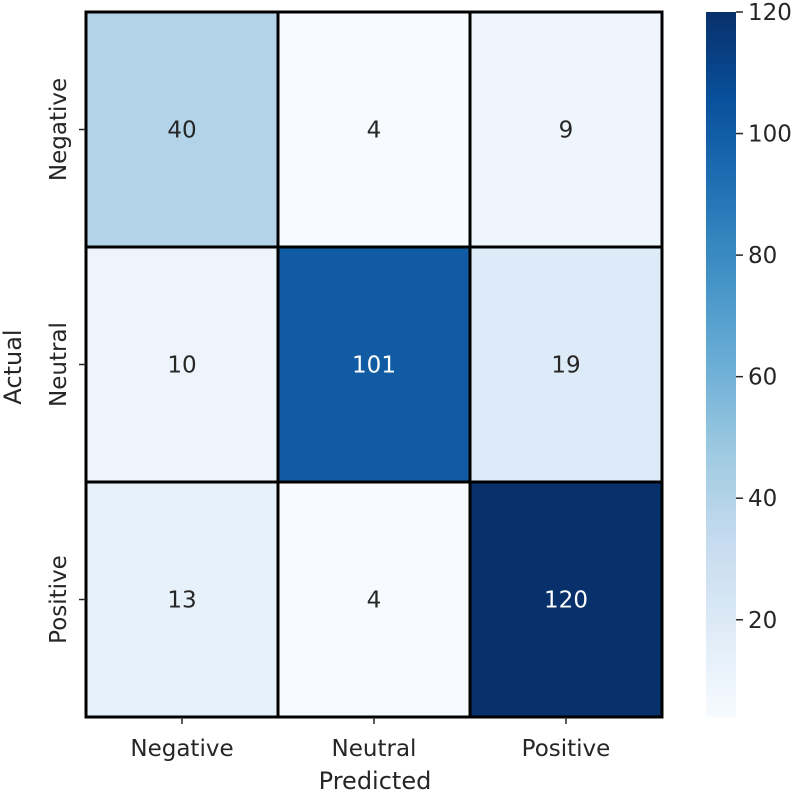  I want to click on cell-value-label: 19, so click(565, 366).